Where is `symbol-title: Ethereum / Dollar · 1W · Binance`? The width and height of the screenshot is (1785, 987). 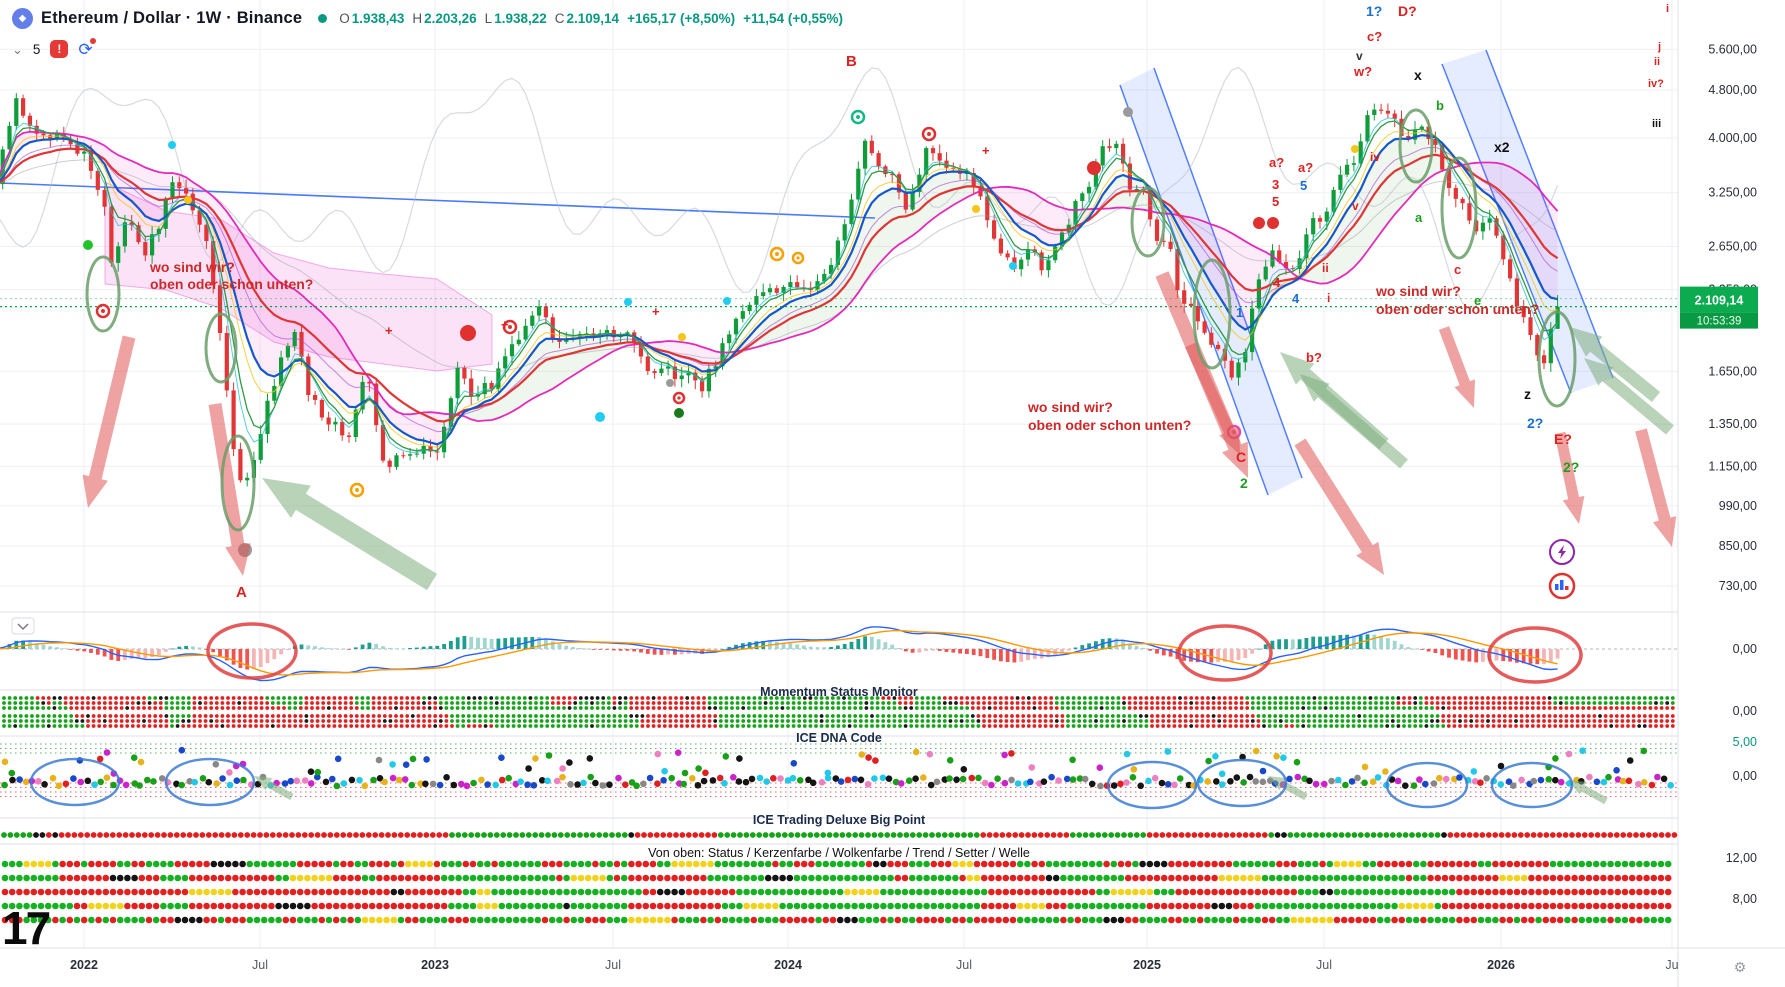
symbol-title: Ethereum / Dollar · 1W · Binance is located at coordinates (172, 18).